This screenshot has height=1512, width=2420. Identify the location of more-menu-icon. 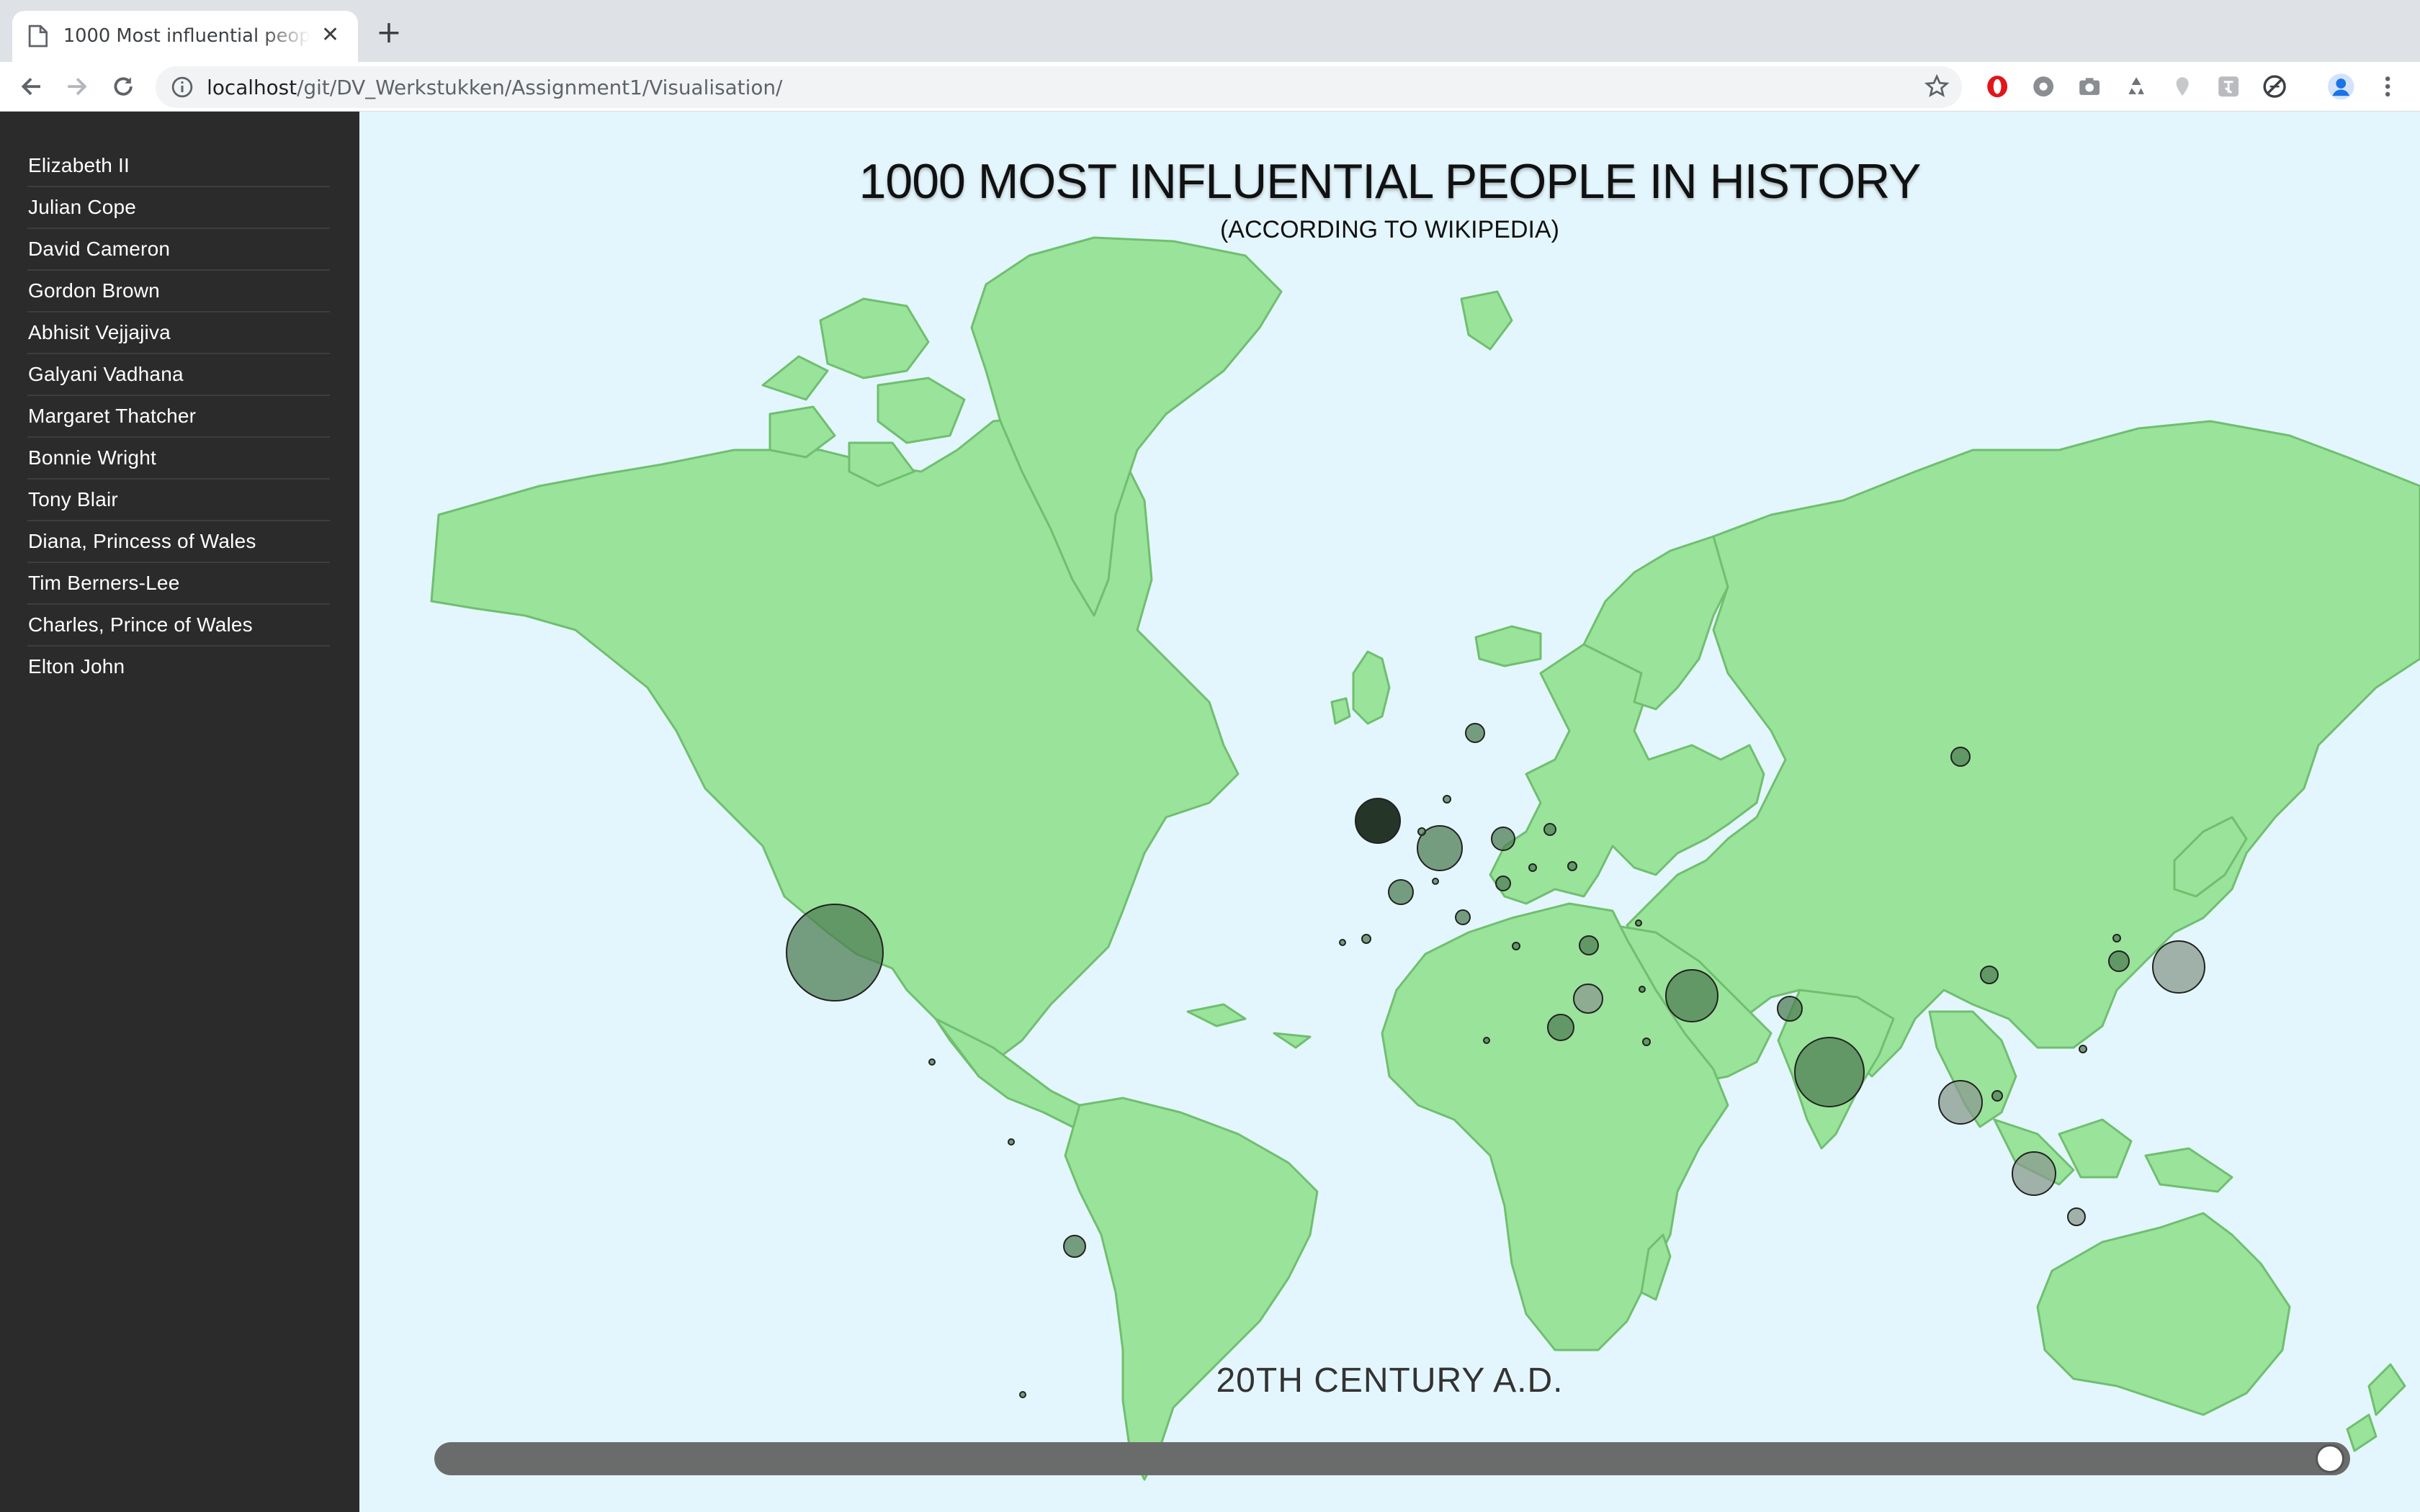
(2388, 87).